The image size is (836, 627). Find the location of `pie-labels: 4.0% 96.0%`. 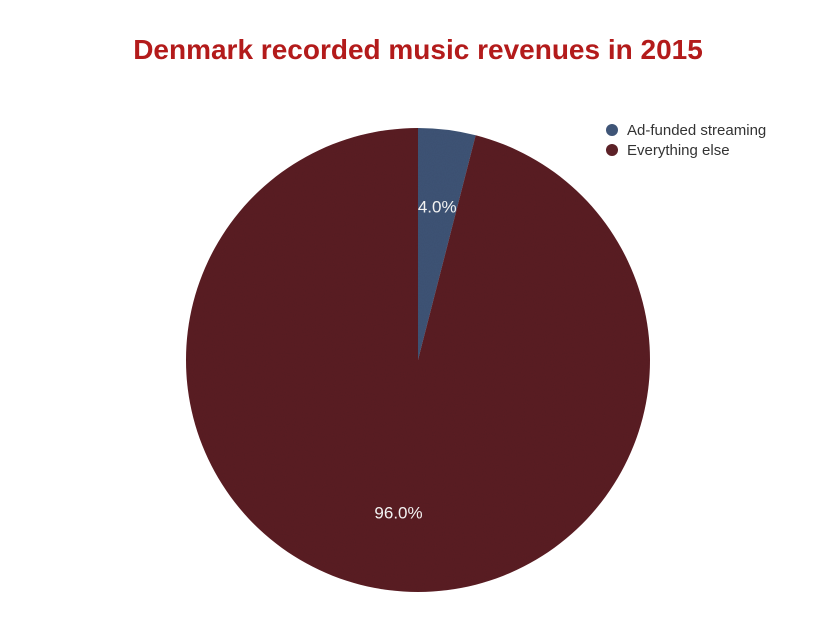

pie-labels: 4.0% 96.0% is located at coordinates (415, 360).